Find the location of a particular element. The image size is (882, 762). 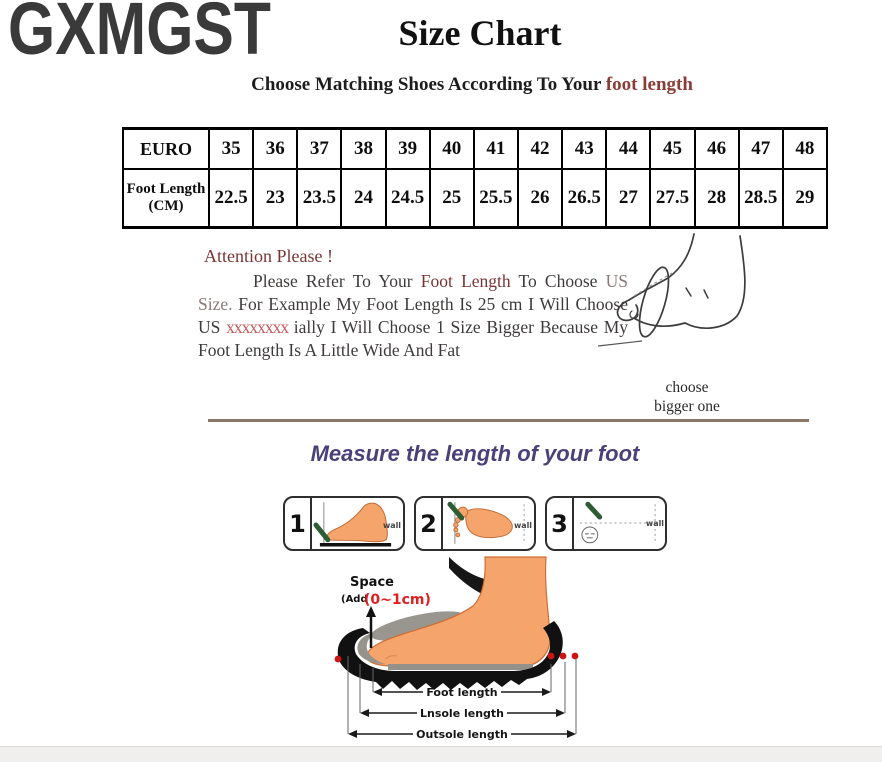

tape-measure-icon is located at coordinates (590, 535).